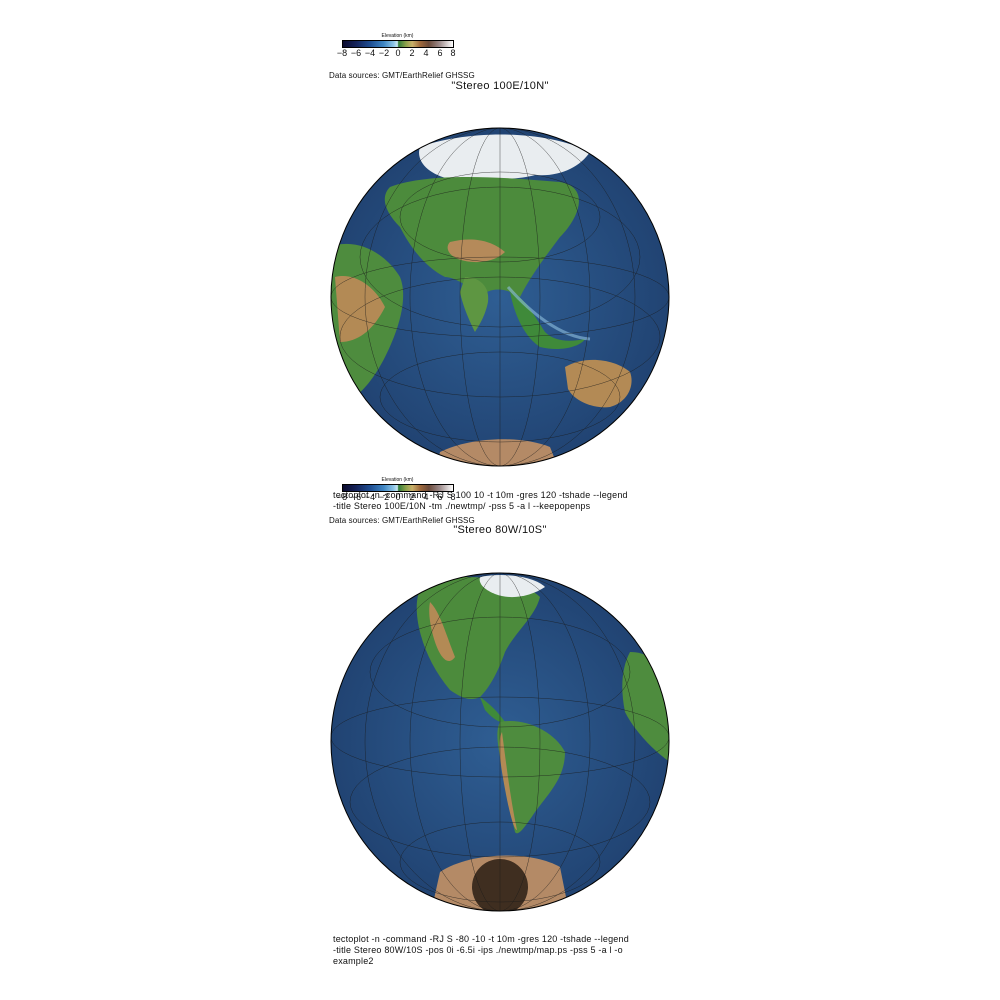  What do you see at coordinates (500, 86) in the screenshot?
I see `map-title: "Stereo 100E/10N"` at bounding box center [500, 86].